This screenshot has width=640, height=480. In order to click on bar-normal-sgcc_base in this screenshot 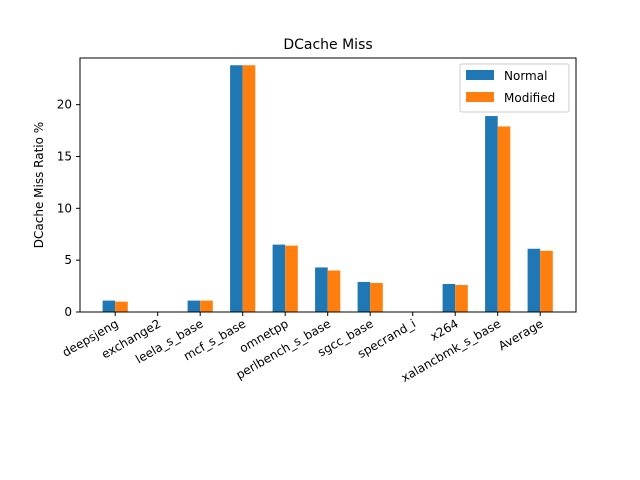, I will do `click(364, 296)`.